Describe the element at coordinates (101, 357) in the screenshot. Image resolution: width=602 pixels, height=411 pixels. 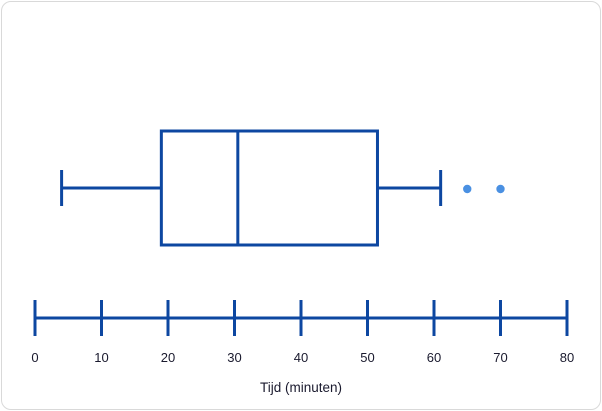
I see `tick-label: 10` at that location.